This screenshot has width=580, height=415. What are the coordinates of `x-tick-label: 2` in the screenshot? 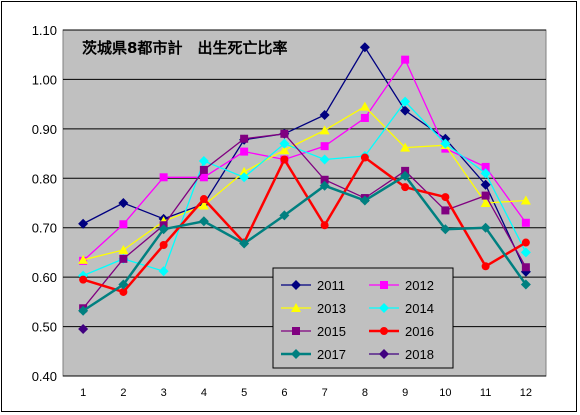 It's located at (123, 393).